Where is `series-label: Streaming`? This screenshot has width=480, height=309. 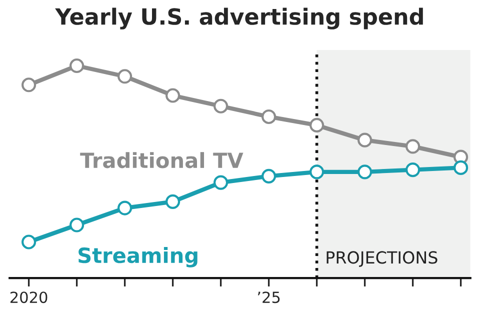
series-label: Streaming is located at coordinates (138, 257).